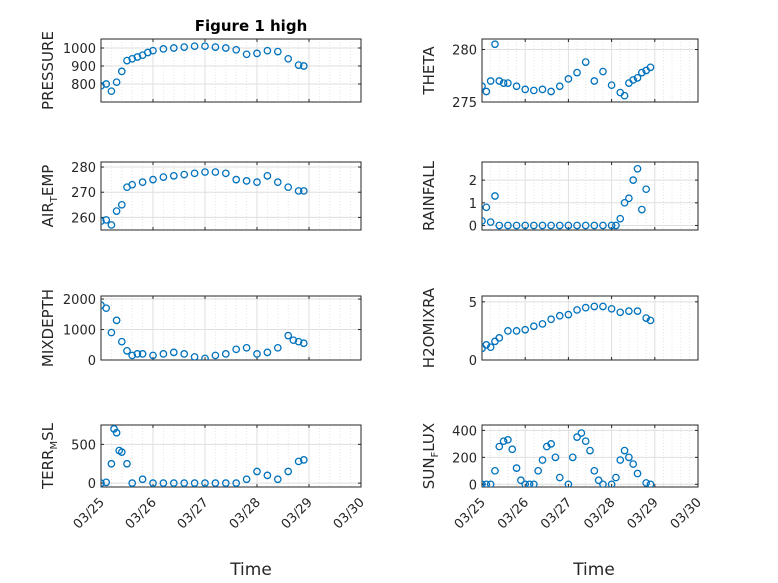 Image resolution: width=778 pixels, height=583 pixels. I want to click on x-tick-label-6: 03/26, so click(141, 513).